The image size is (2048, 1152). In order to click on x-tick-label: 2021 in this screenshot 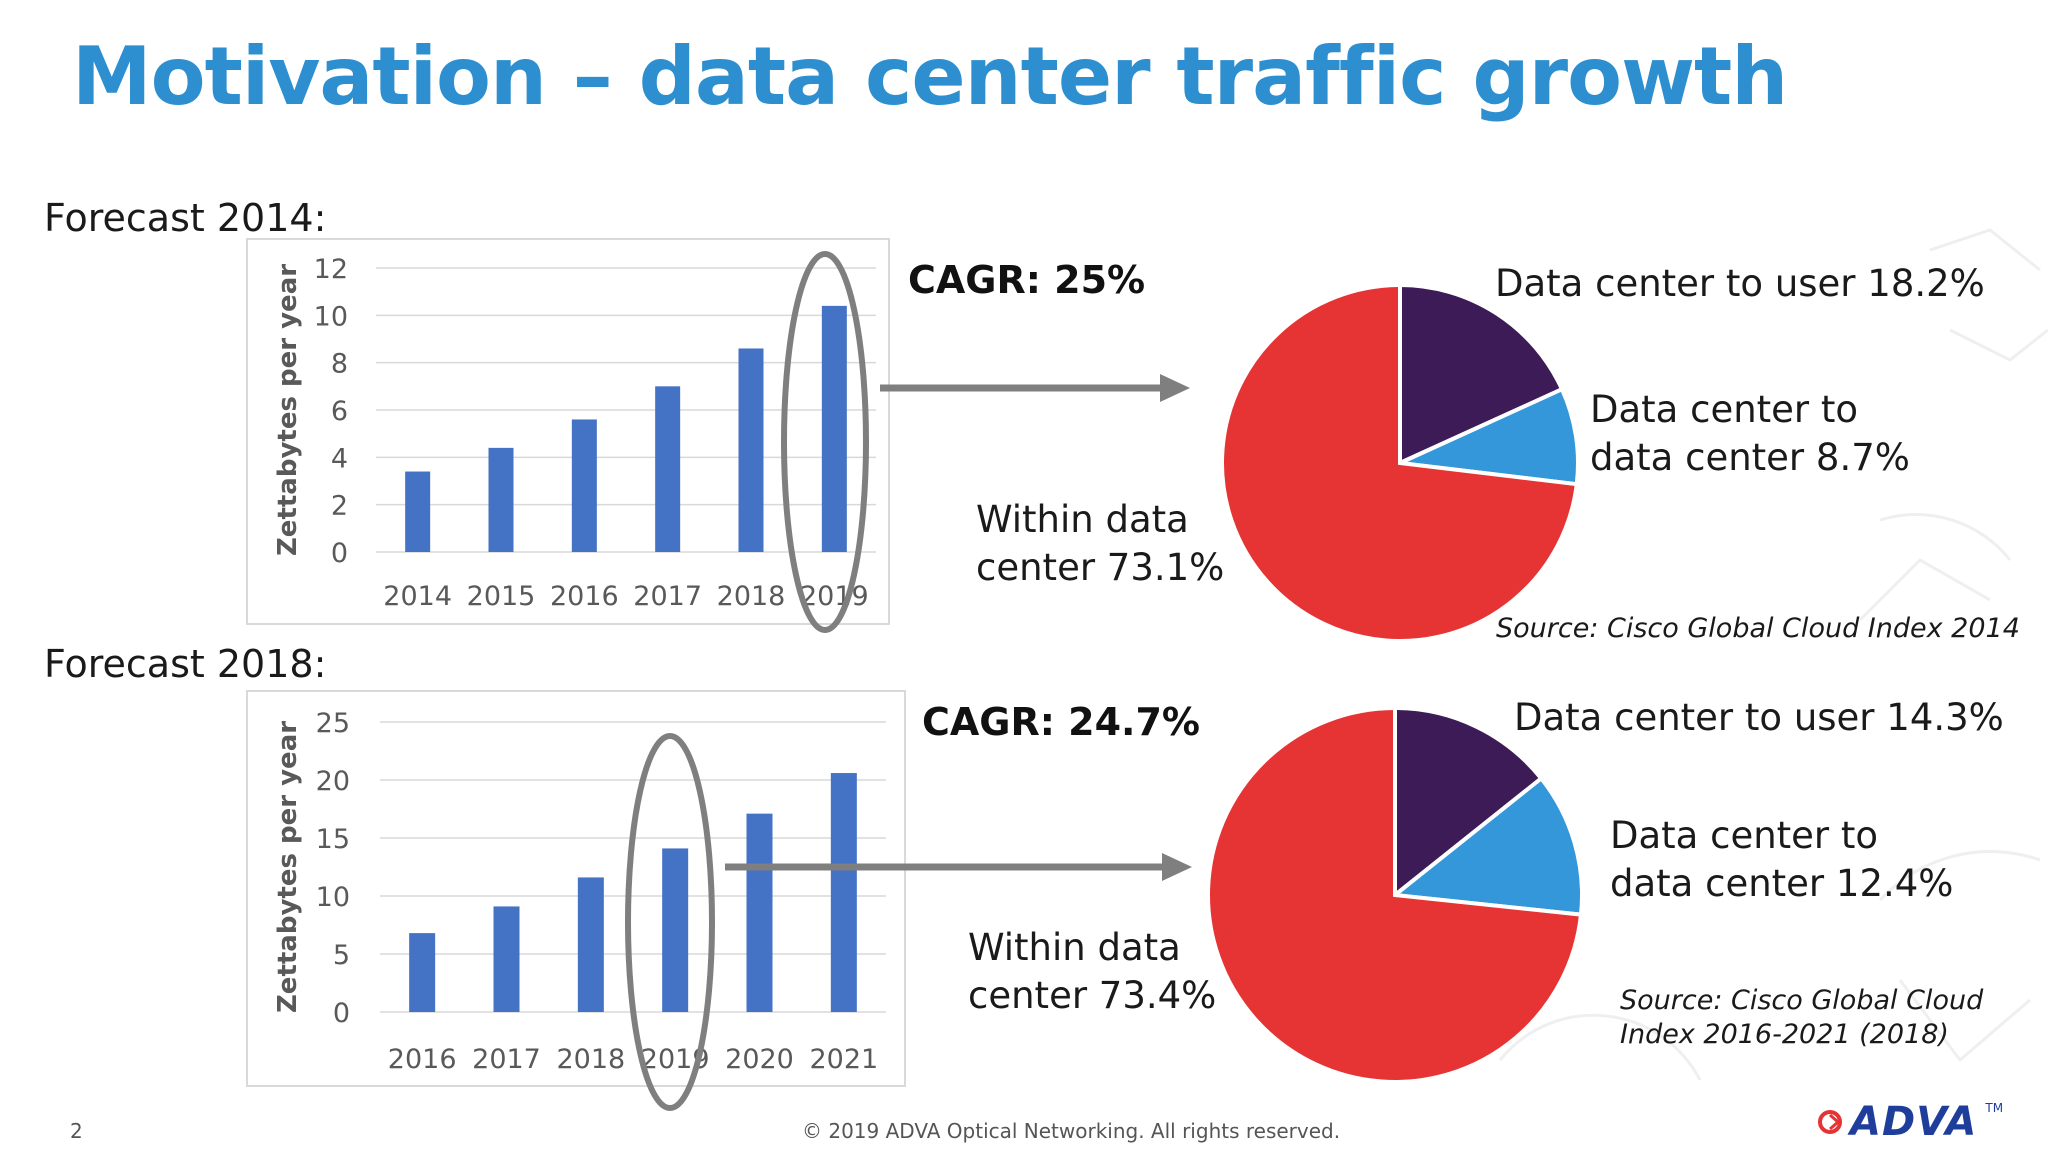, I will do `click(843, 1059)`.